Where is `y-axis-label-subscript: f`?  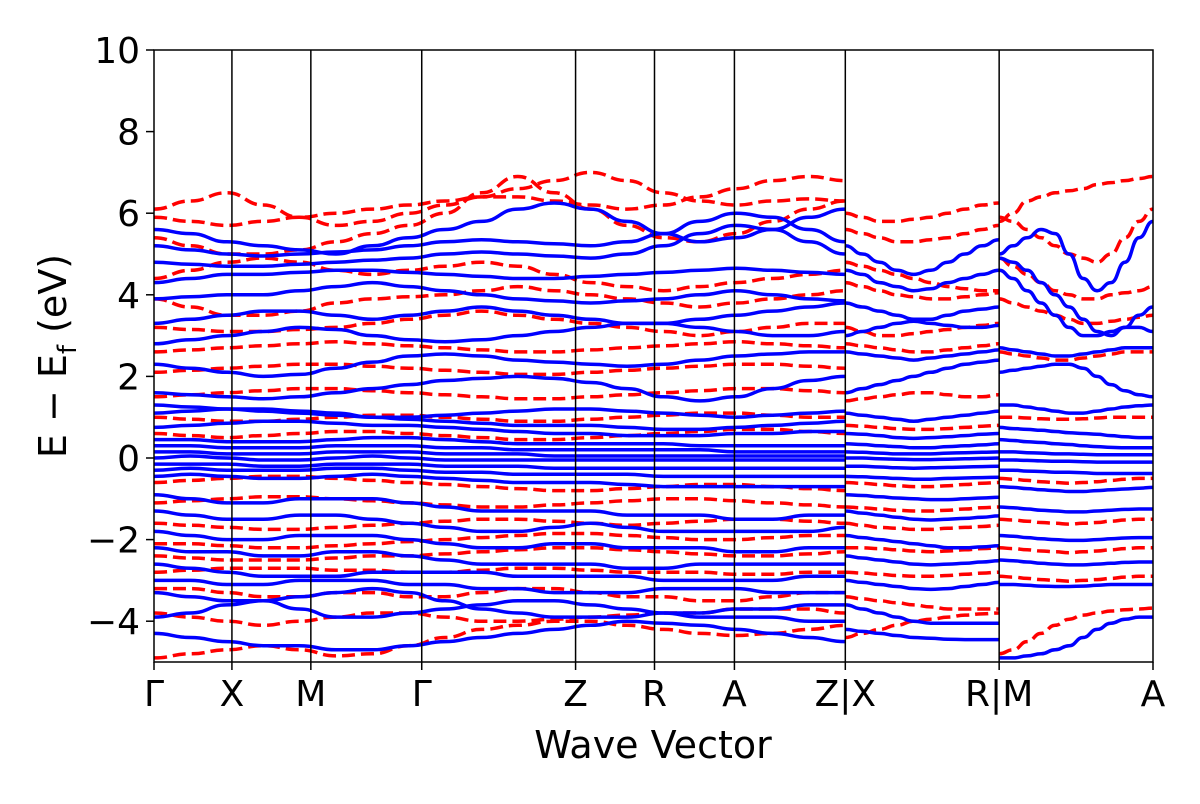 y-axis-label-subscript: f is located at coordinates (68, 349).